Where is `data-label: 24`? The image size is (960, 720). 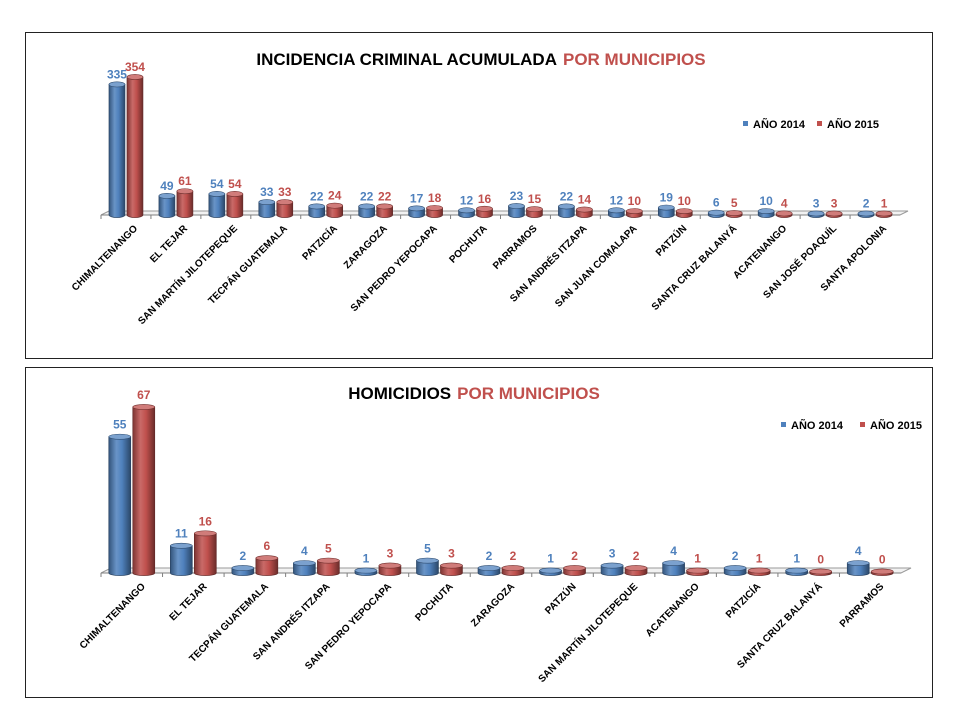
data-label: 24 is located at coordinates (335, 196).